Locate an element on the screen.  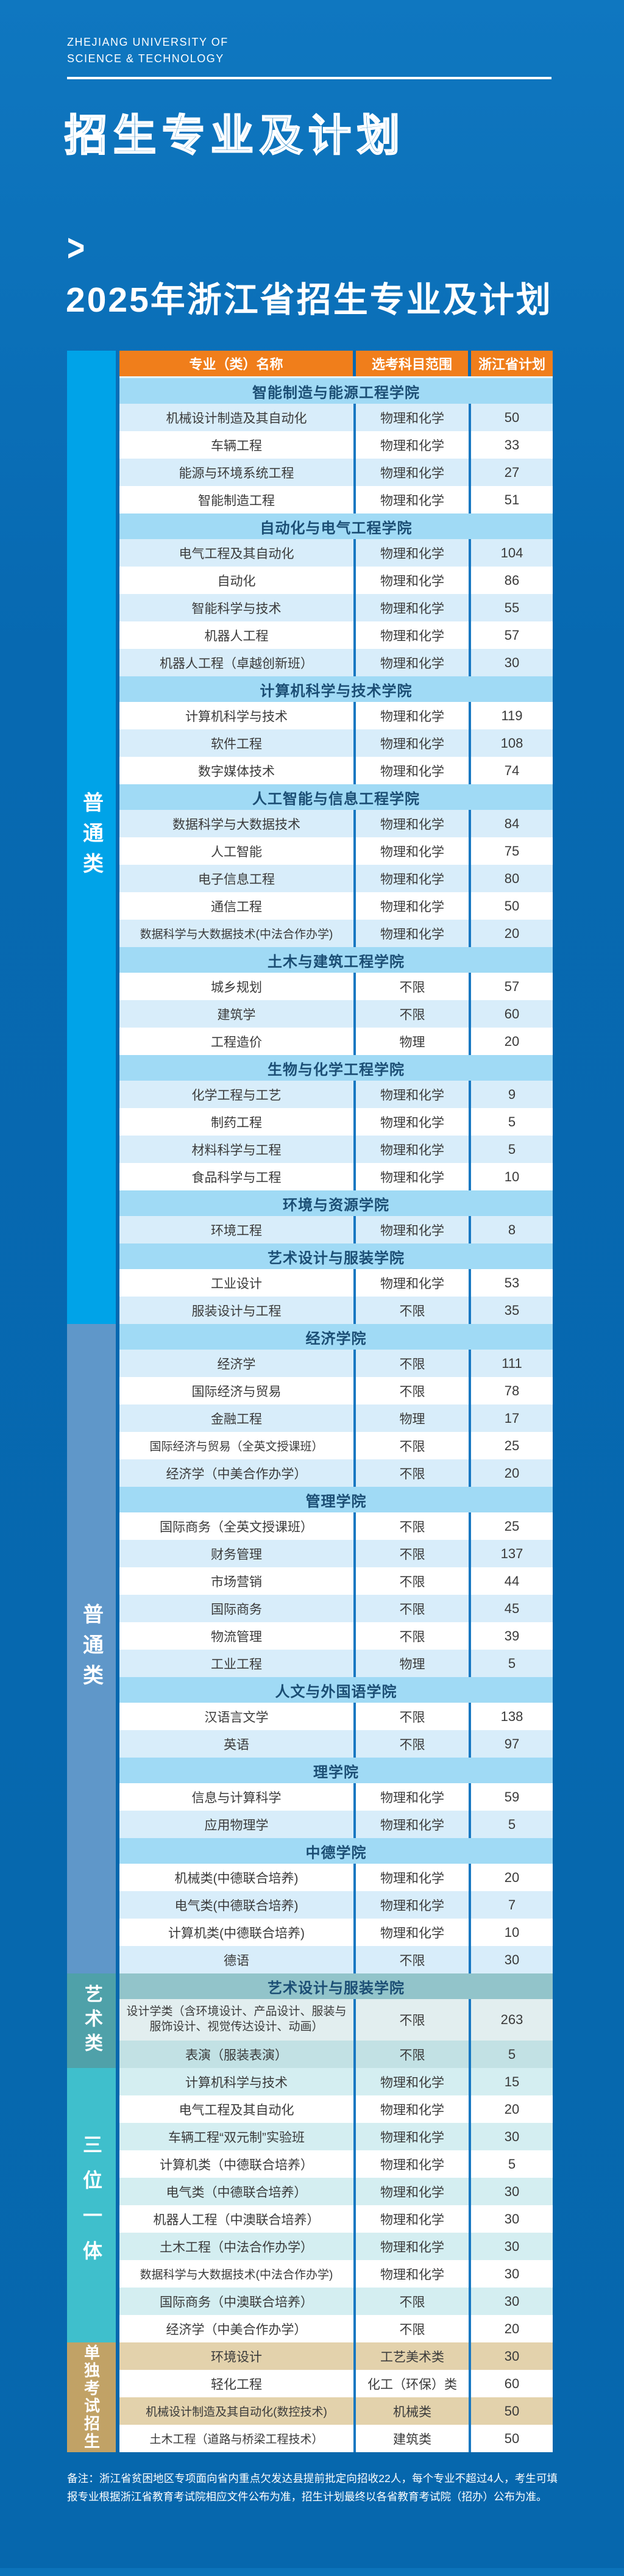
major-cell: 国际经济与贸易 is located at coordinates (237, 1390).